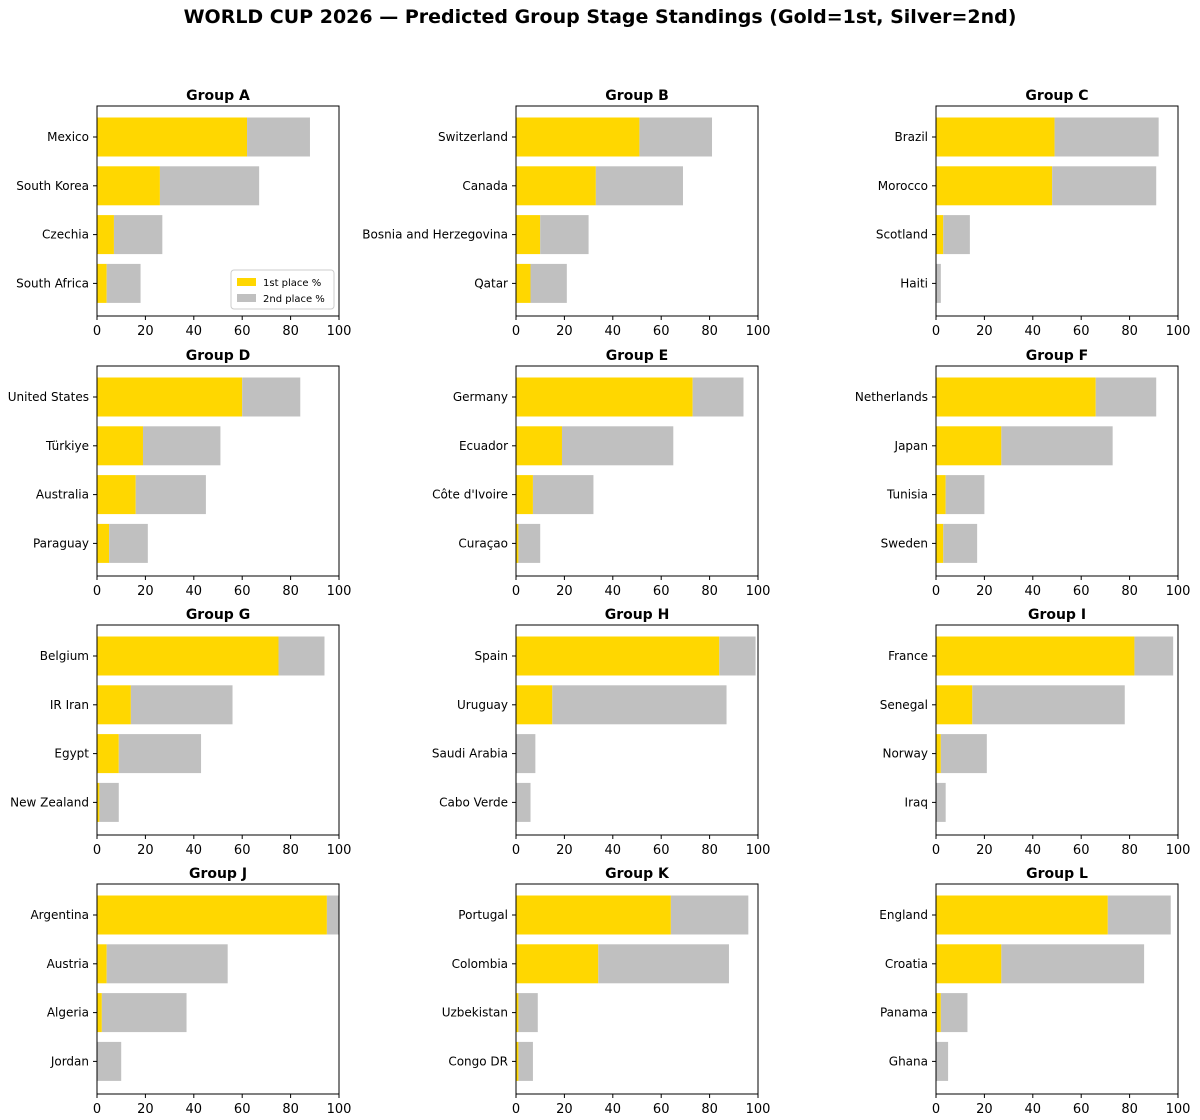 The width and height of the screenshot is (1200, 1120). What do you see at coordinates (167, 964) in the screenshot?
I see `bar-second-austria` at bounding box center [167, 964].